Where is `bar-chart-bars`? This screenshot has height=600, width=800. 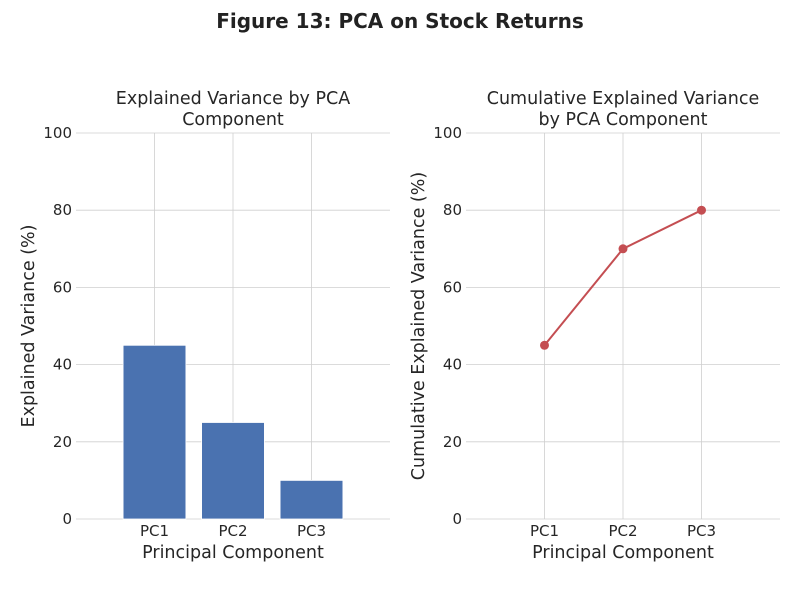
bar-chart-bars is located at coordinates (233, 432).